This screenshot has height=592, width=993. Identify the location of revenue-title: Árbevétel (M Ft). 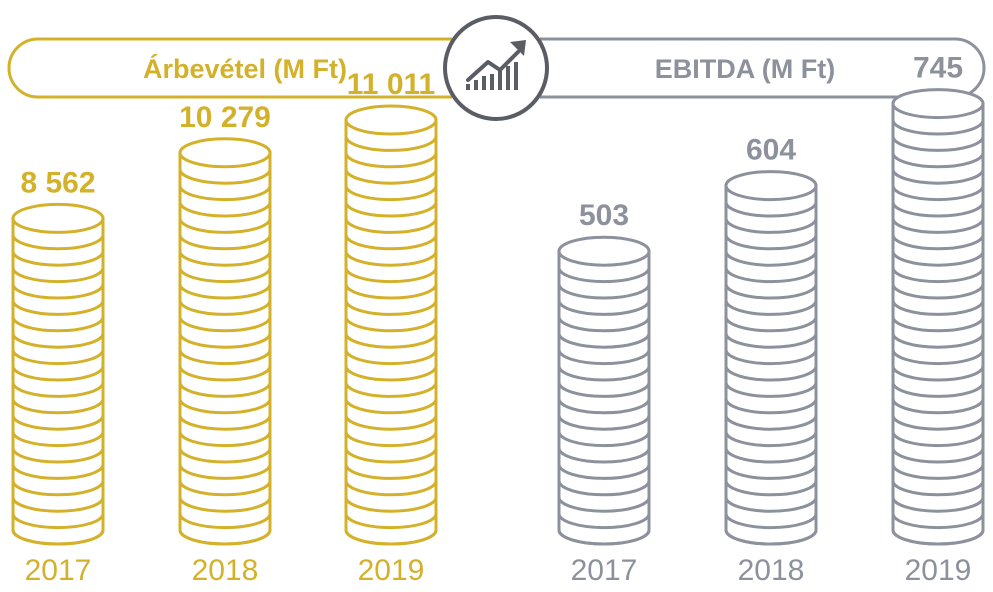
(245, 68).